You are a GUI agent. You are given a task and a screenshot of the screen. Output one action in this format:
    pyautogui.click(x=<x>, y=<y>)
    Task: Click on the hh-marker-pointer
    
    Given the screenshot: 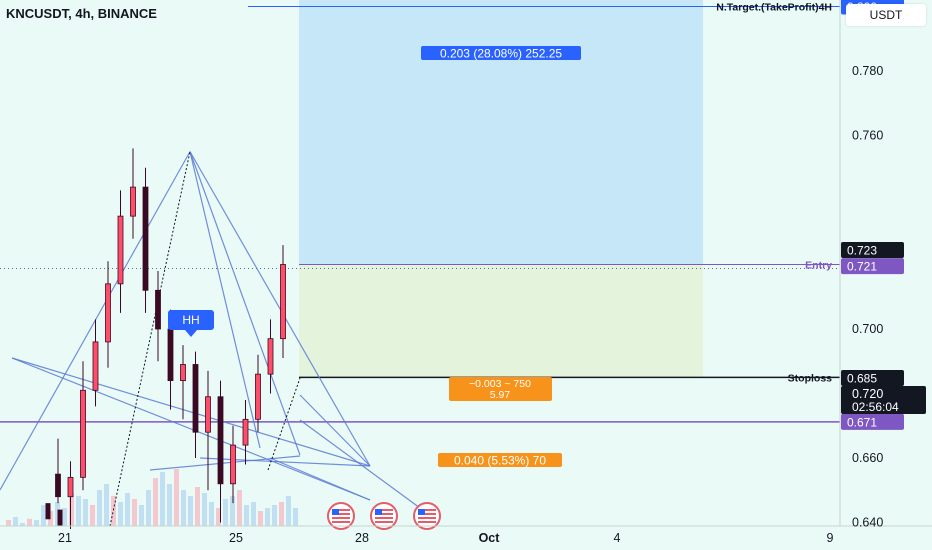 What is the action you would take?
    pyautogui.click(x=191, y=333)
    